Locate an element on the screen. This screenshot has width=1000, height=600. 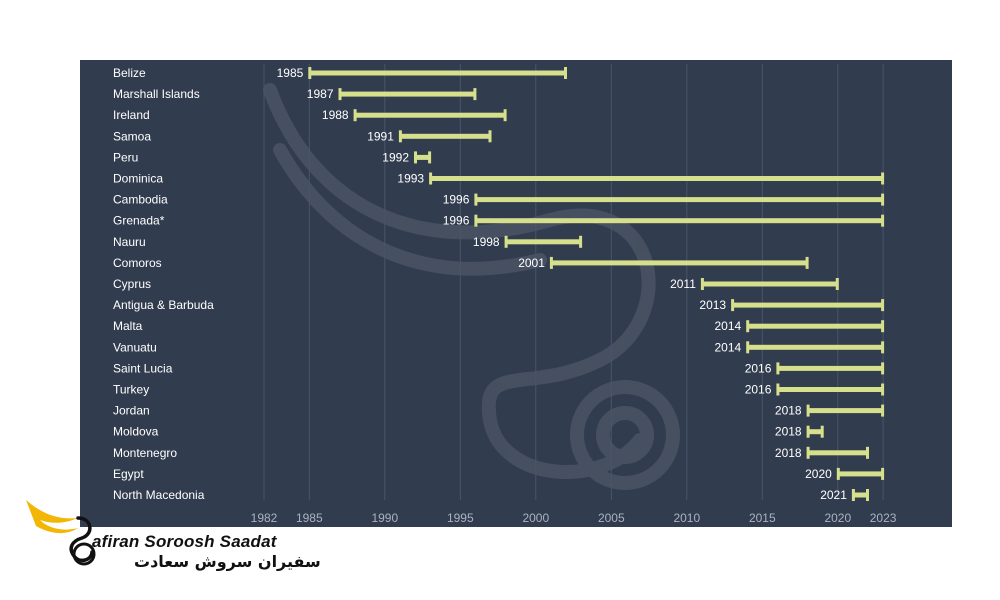
country-label: Nauru is located at coordinates (129, 242).